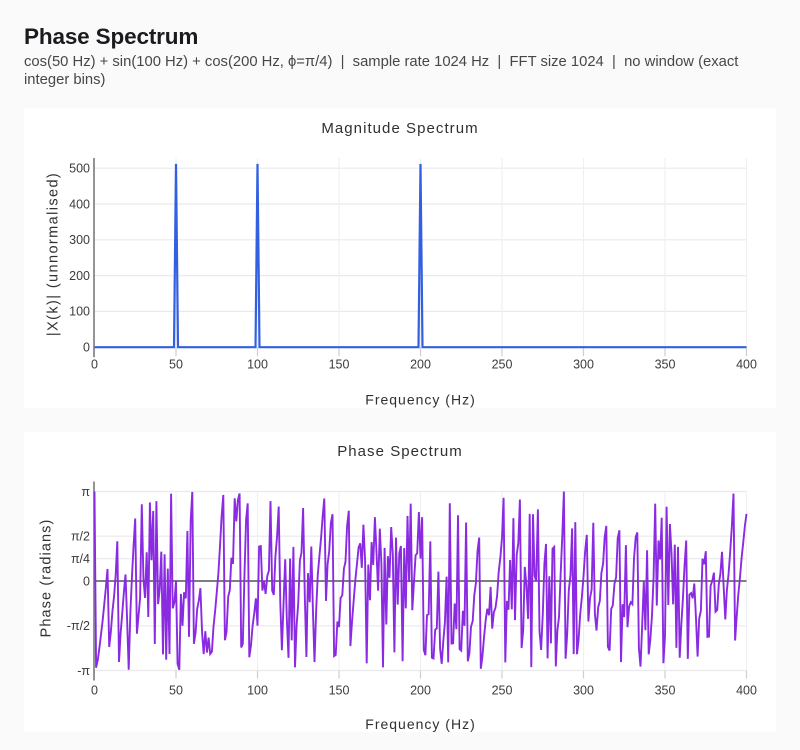 Image resolution: width=800 pixels, height=750 pixels. What do you see at coordinates (83, 671) in the screenshot?
I see `svg-text: -π` at bounding box center [83, 671].